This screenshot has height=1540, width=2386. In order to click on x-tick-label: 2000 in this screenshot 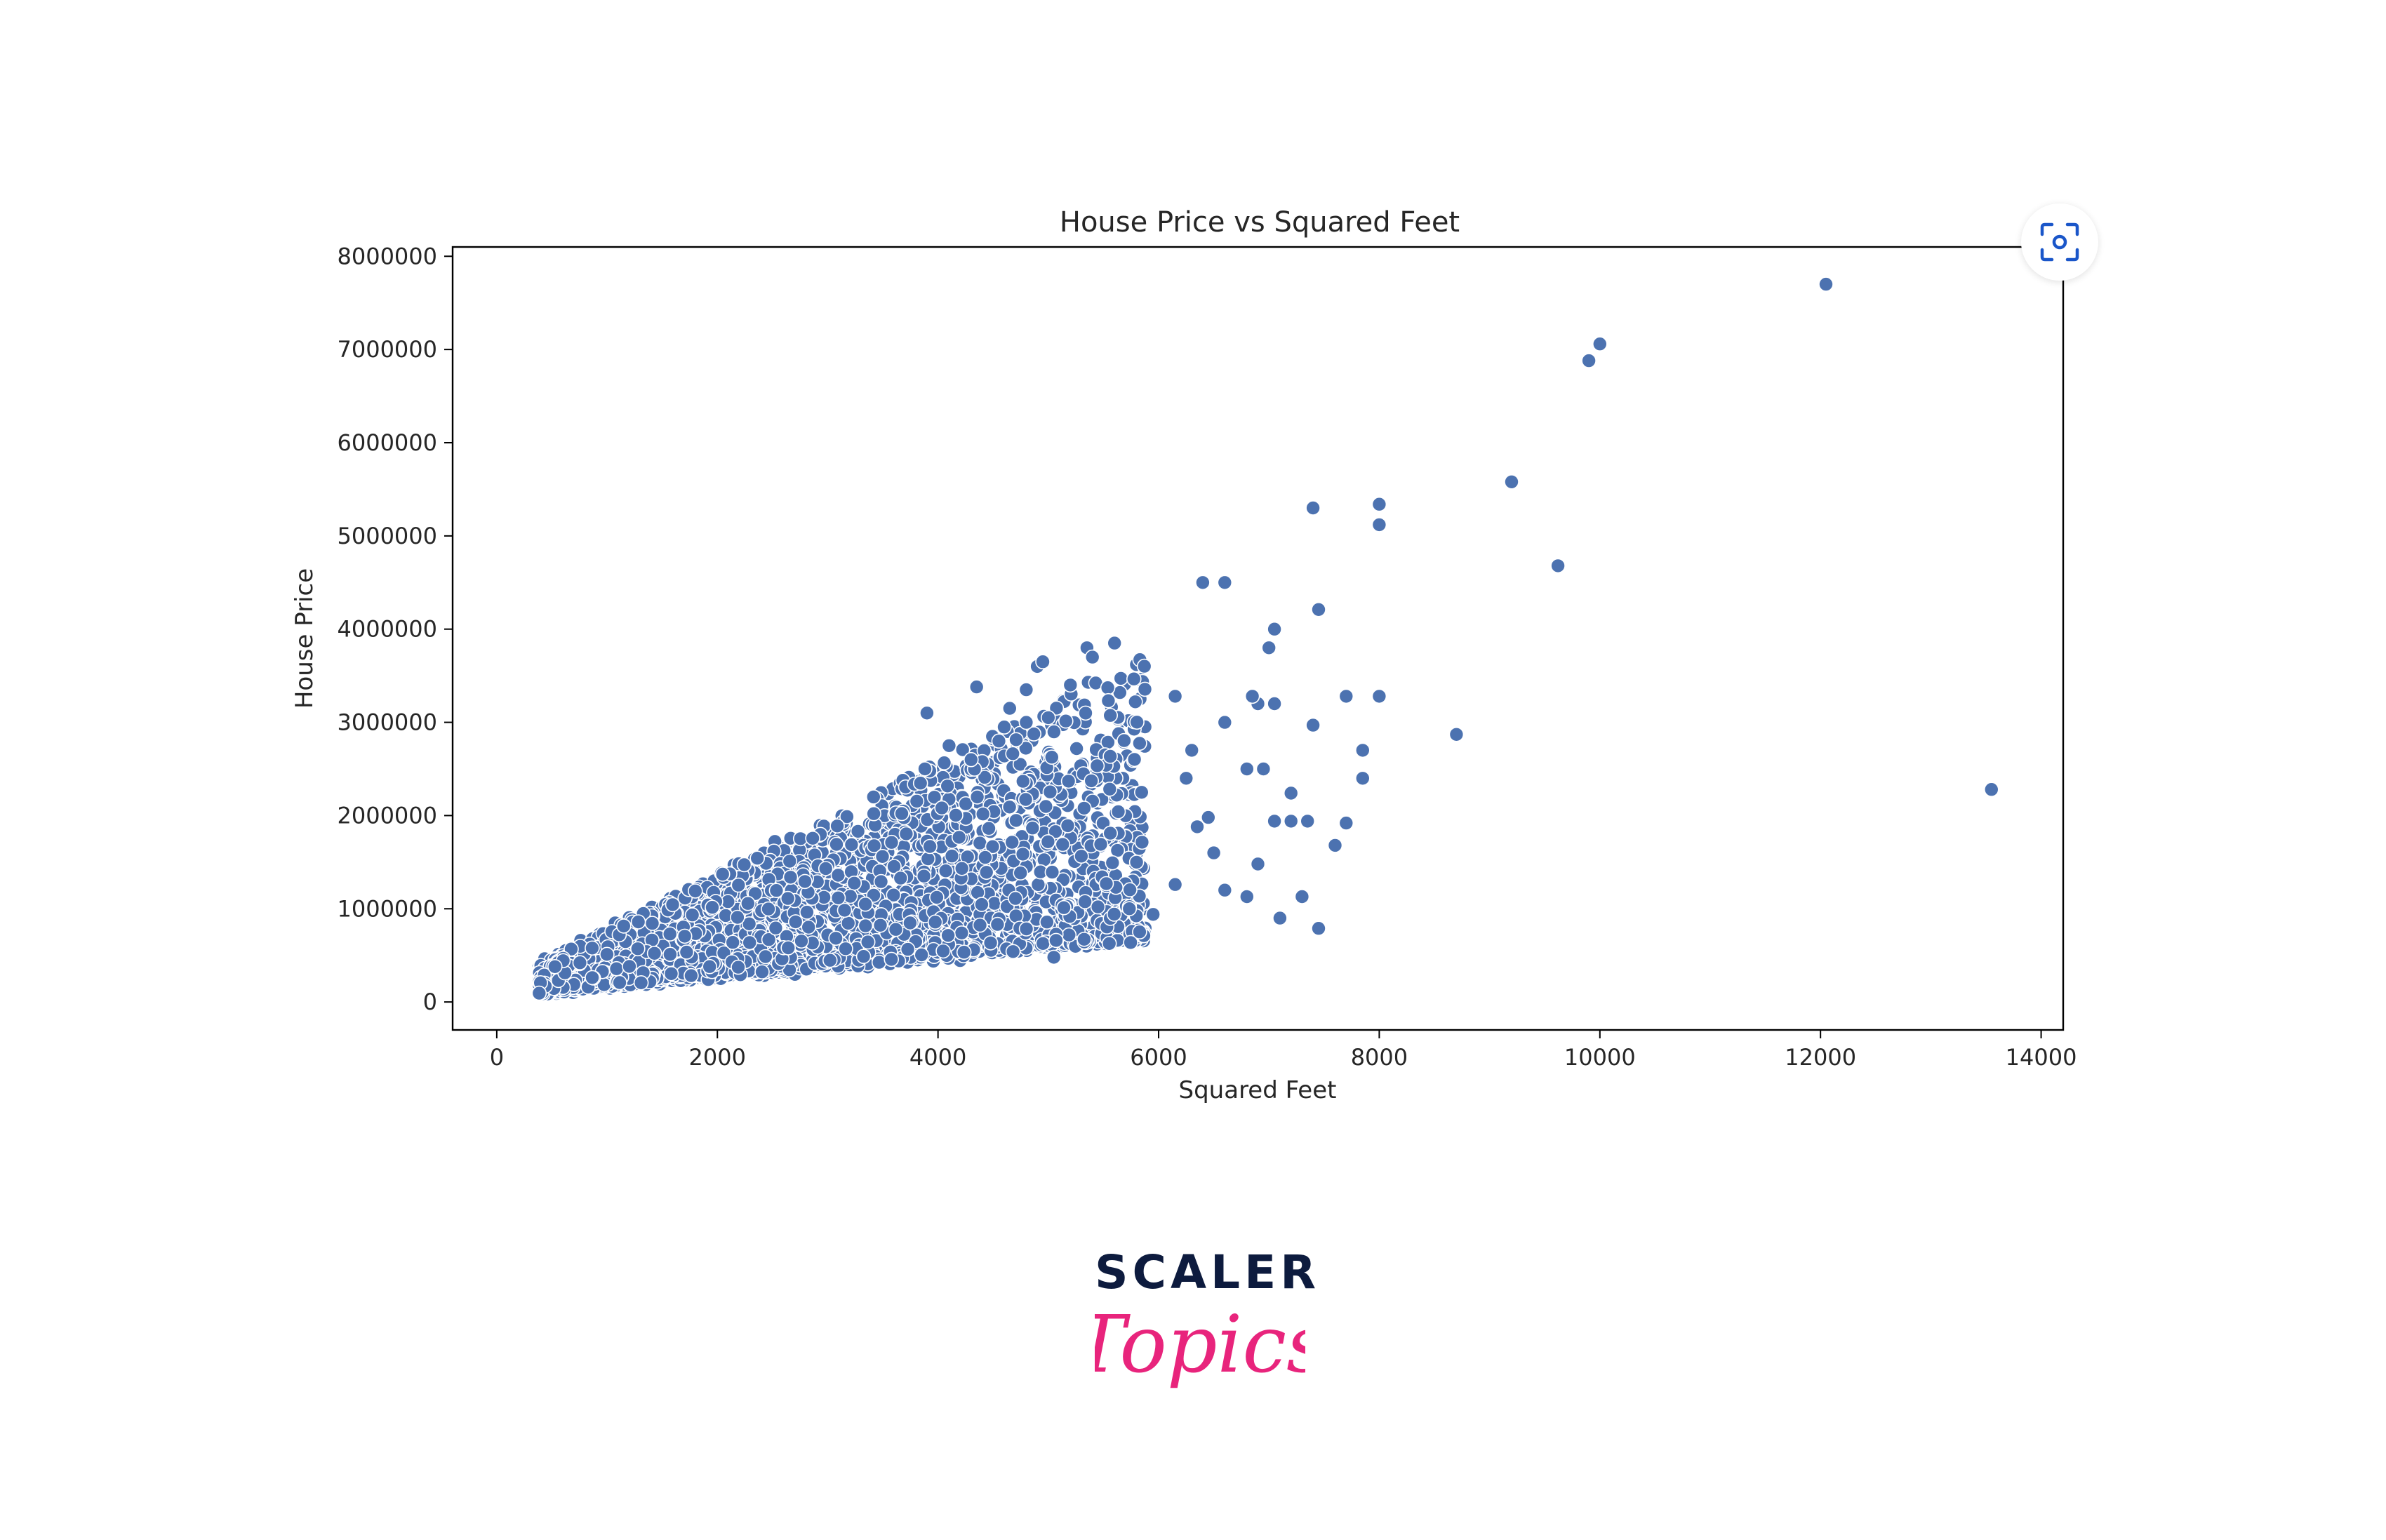, I will do `click(717, 1057)`.